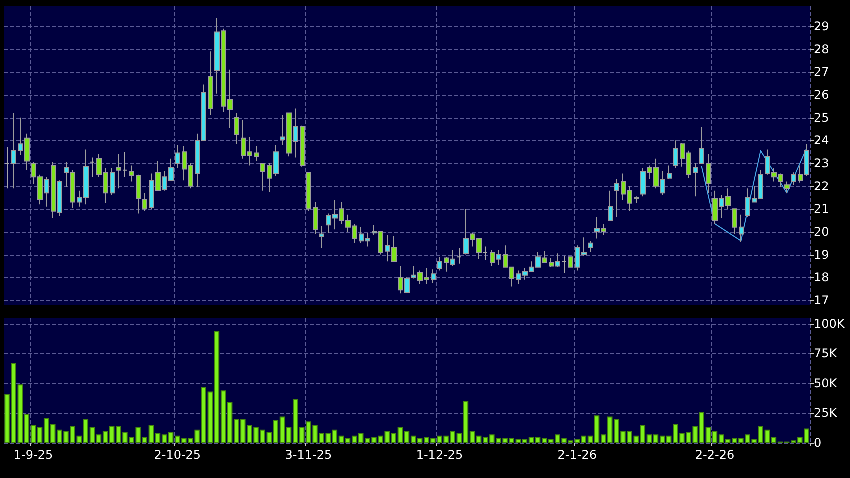  What do you see at coordinates (818, 443) in the screenshot?
I see `y-tick-label: 0` at bounding box center [818, 443].